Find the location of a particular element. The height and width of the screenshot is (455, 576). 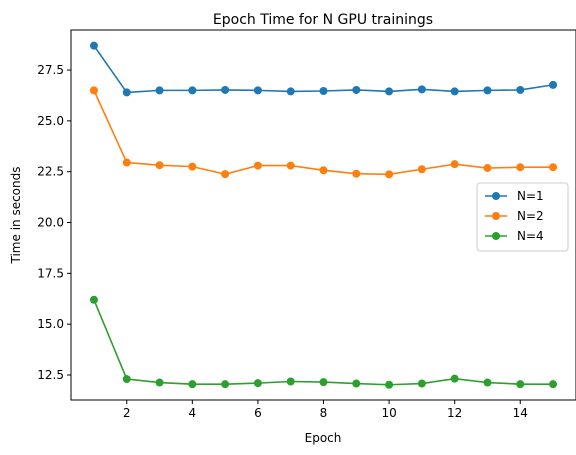

legend: N=1 N=2 N=4 is located at coordinates (522, 217).